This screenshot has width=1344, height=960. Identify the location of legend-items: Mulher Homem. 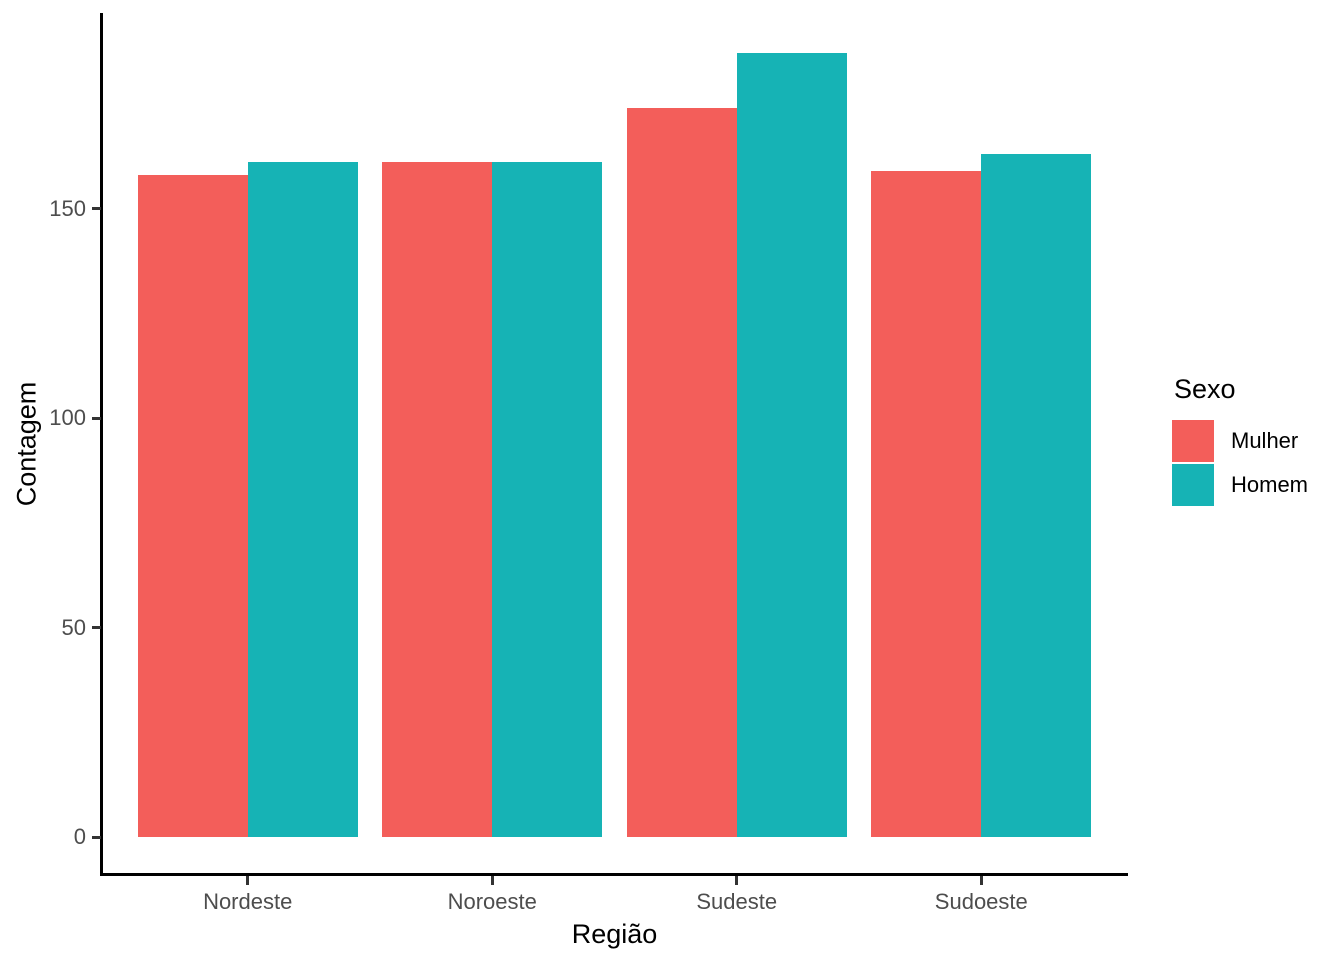
(1258, 463).